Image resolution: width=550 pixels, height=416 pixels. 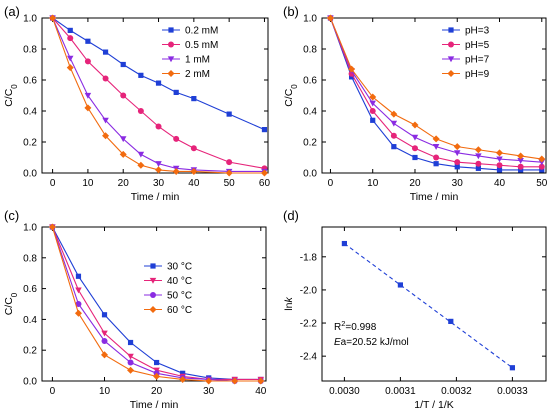 I want to click on panel-a-xtick-label: 0, so click(x=53, y=183).